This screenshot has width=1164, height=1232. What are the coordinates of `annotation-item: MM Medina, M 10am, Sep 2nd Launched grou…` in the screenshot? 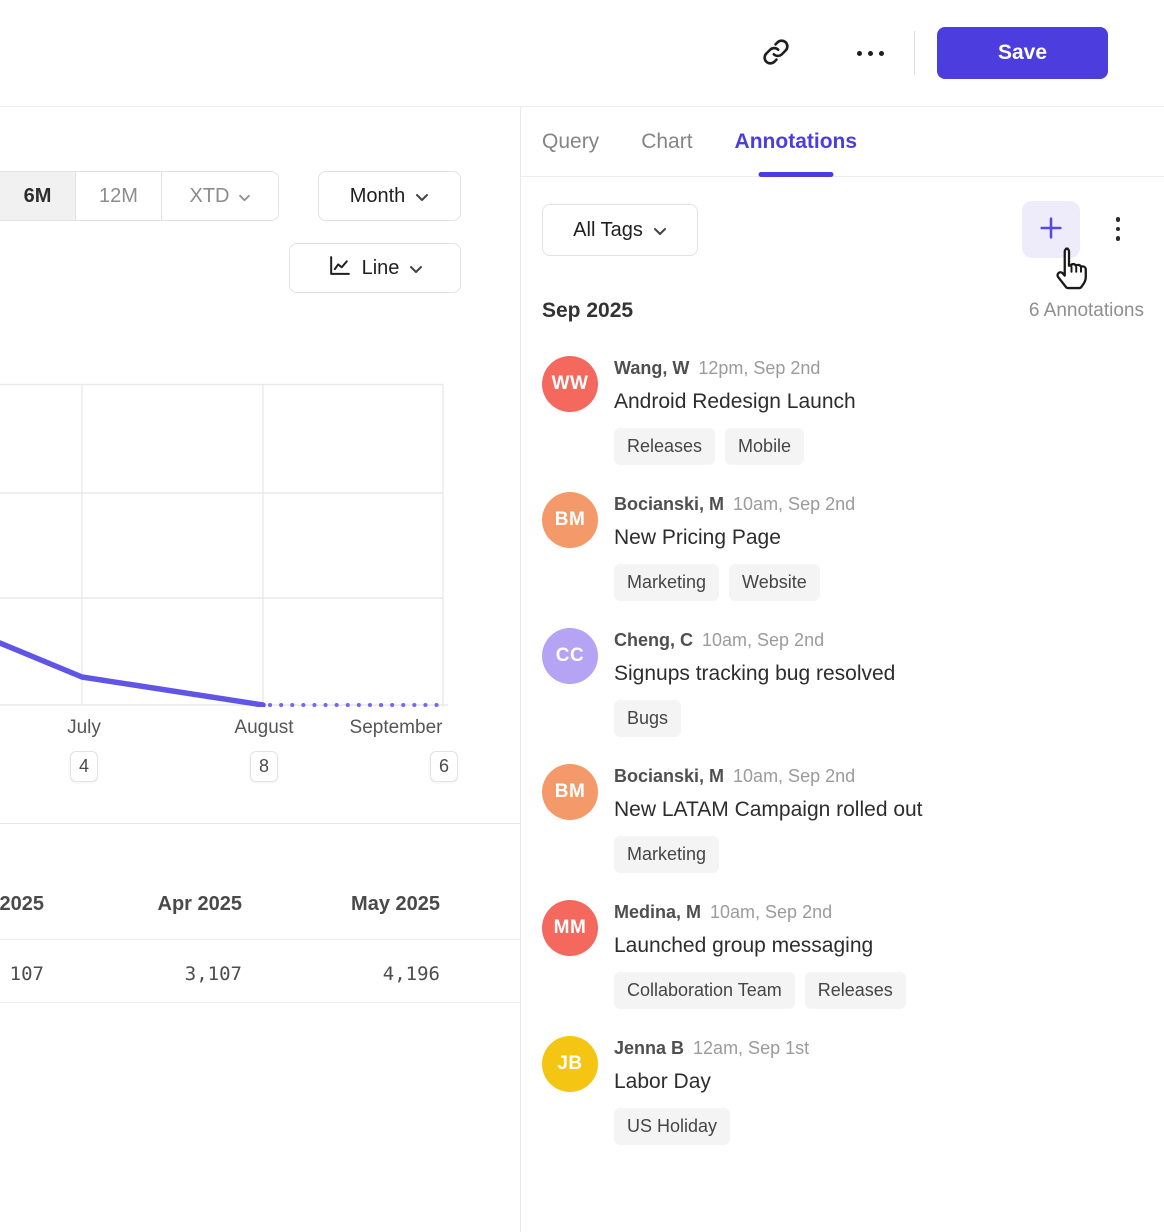 It's located at (853, 954).